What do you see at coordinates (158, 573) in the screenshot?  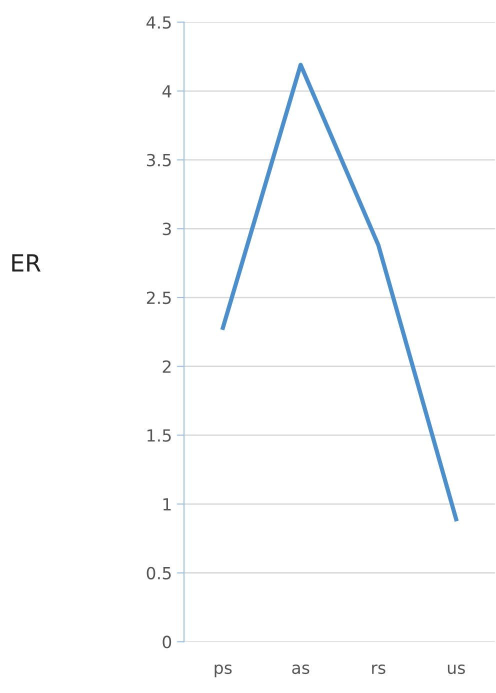 I see `y-tick-label: 0.5` at bounding box center [158, 573].